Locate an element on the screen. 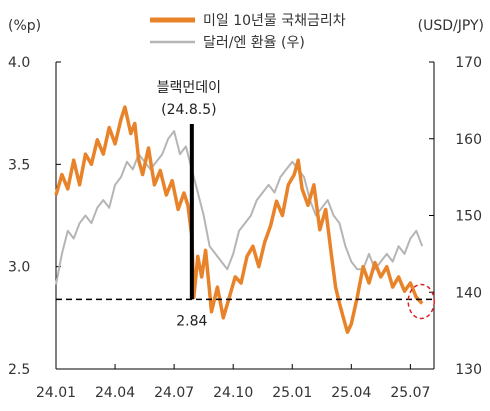  right-tick-label: 160 is located at coordinates (468, 140).